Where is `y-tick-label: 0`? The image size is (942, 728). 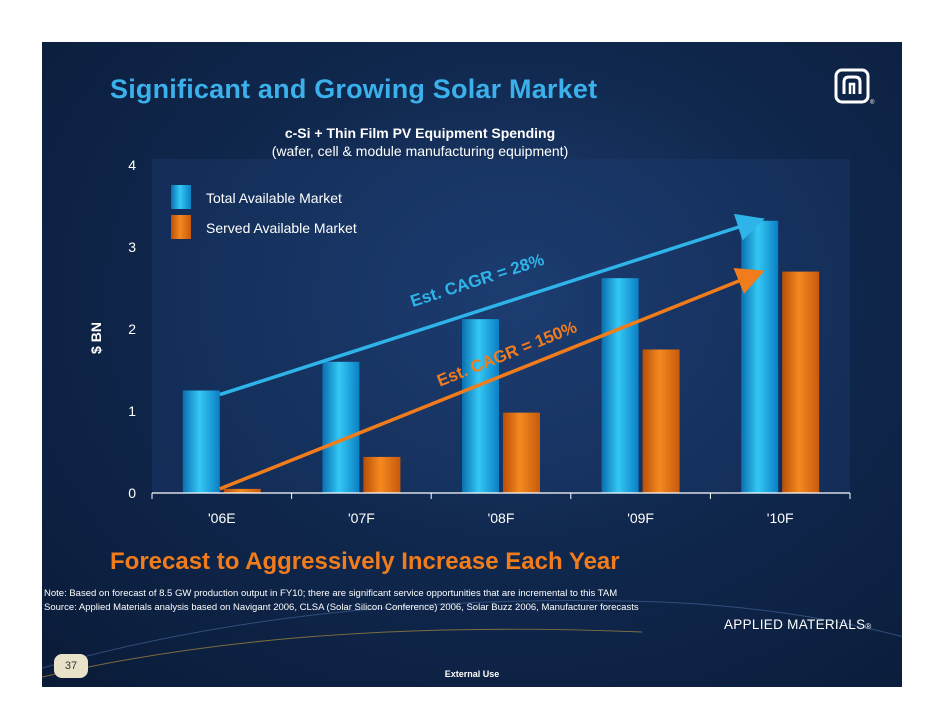
y-tick-label: 0 is located at coordinates (132, 493).